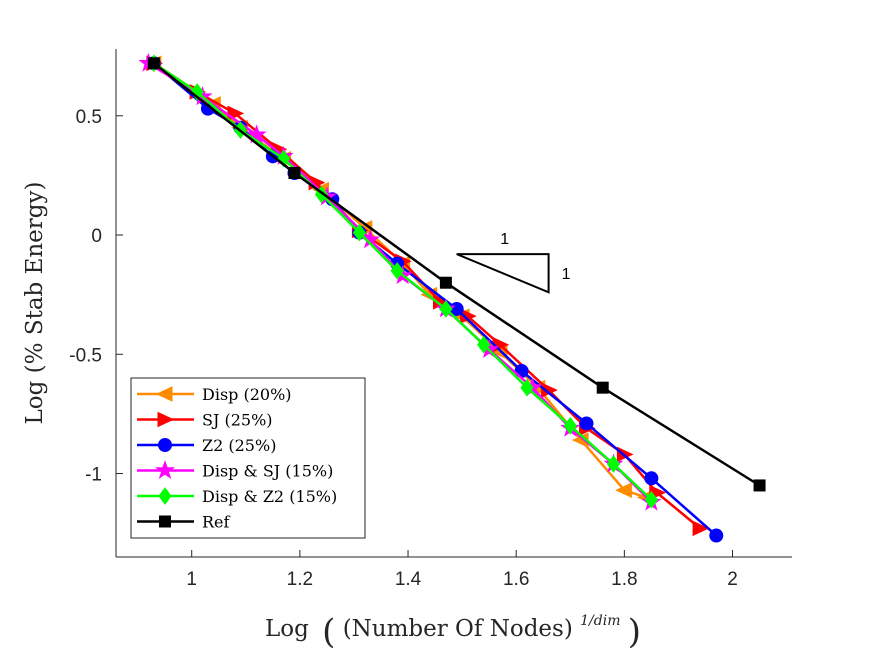 The width and height of the screenshot is (875, 656). Describe the element at coordinates (287, 629) in the screenshot. I see `x-axis-label-prefix: Log` at that location.